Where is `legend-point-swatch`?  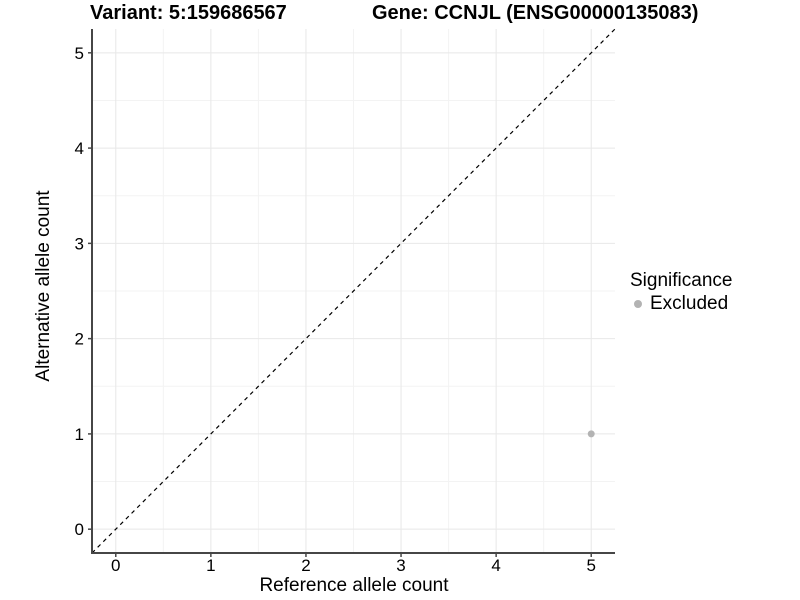
legend-point-swatch is located at coordinates (638, 303).